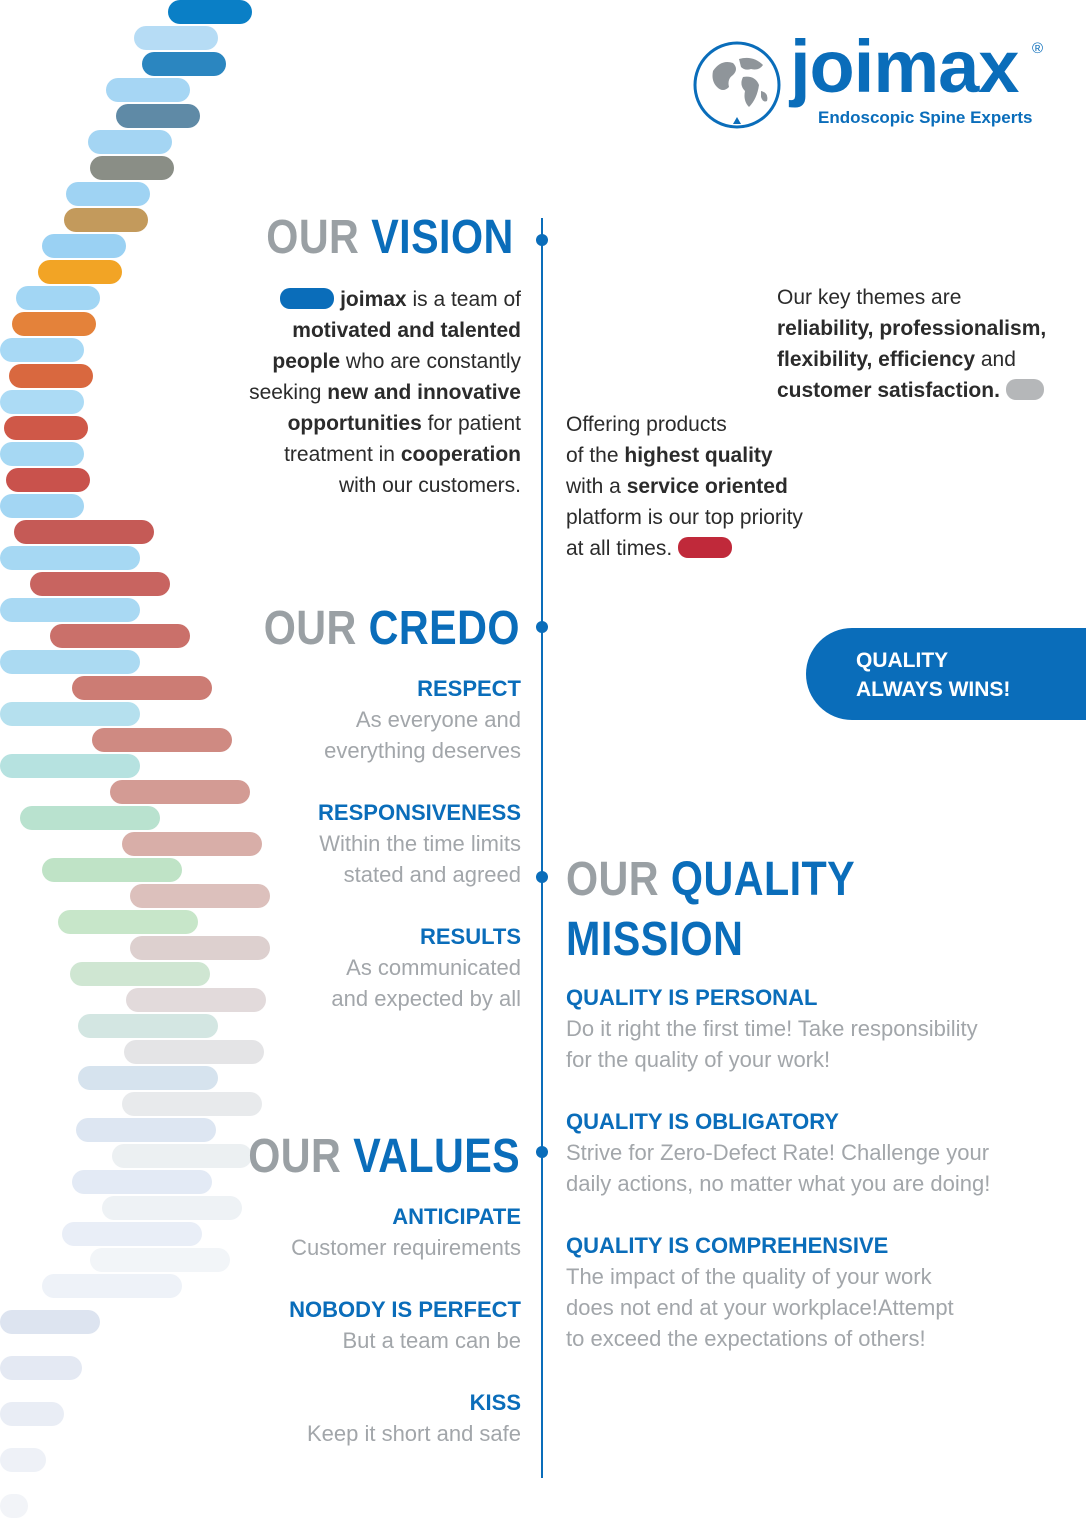 This screenshot has height=1533, width=1086. What do you see at coordinates (904, 66) in the screenshot?
I see `brand-wordmark: joimax` at bounding box center [904, 66].